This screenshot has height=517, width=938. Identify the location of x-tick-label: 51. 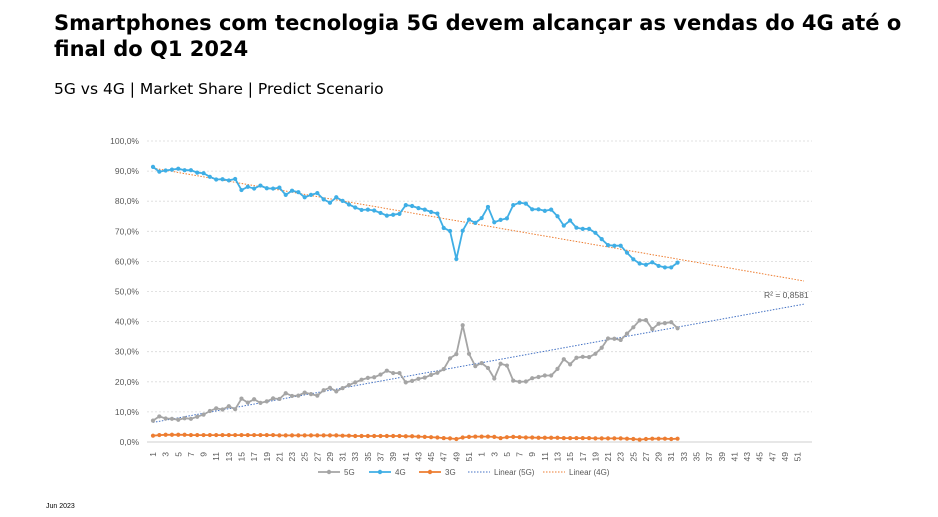
(469, 457).